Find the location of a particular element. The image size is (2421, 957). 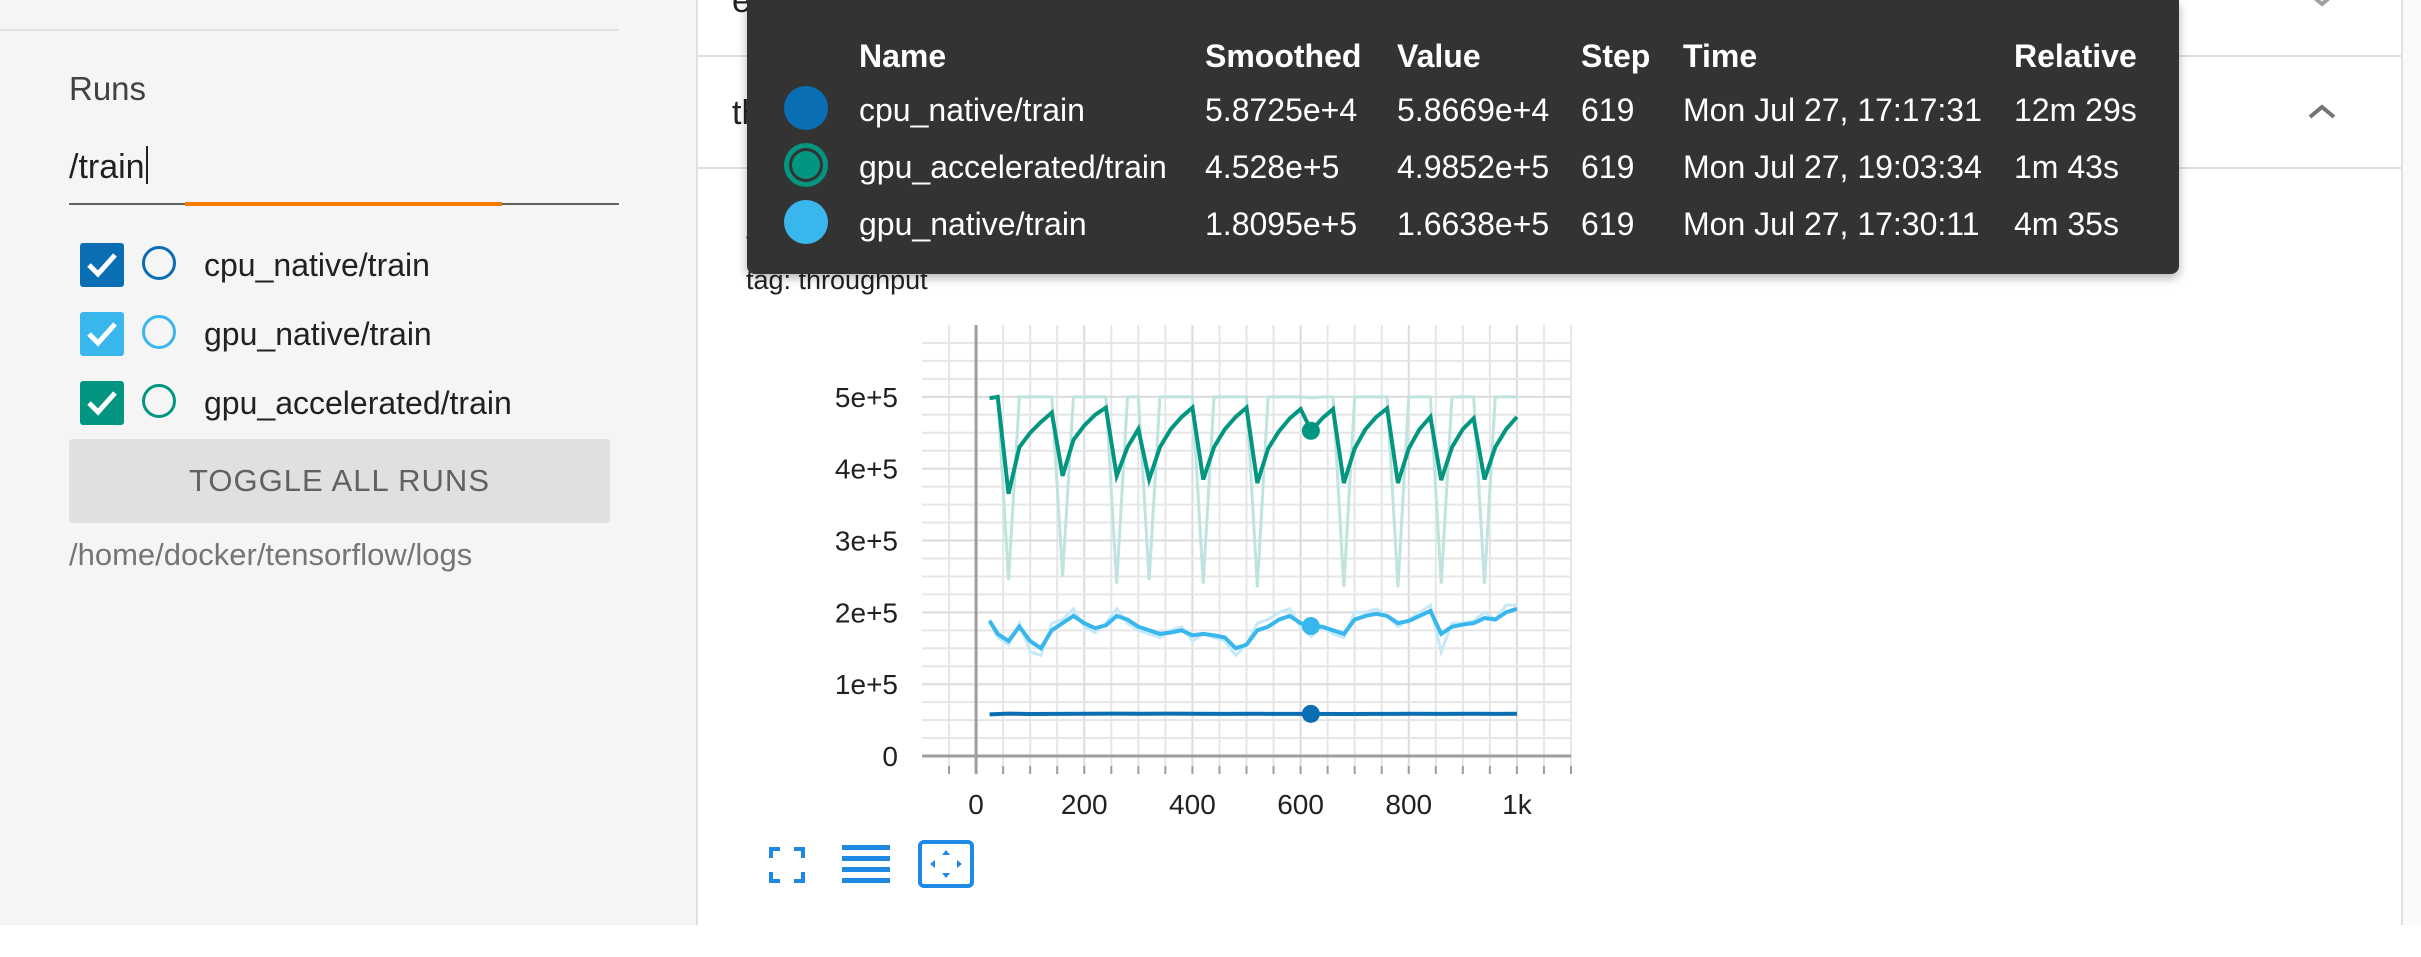

chevron-up-icon is located at coordinates (2322, 111).